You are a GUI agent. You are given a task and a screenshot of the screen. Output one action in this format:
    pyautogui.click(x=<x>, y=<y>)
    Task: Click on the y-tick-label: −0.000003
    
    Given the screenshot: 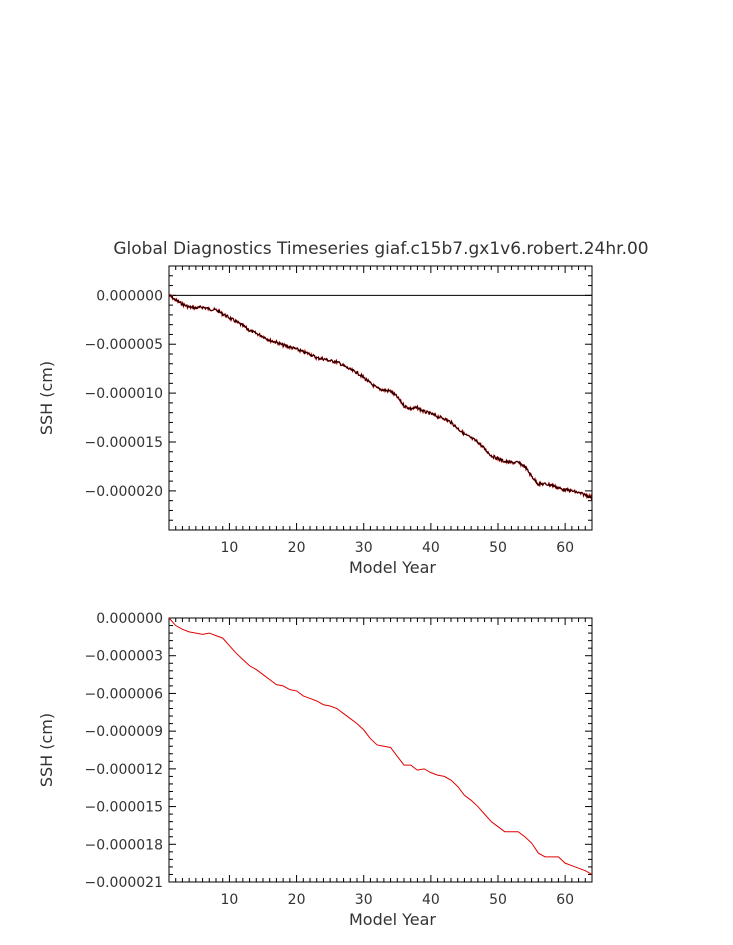 What is the action you would take?
    pyautogui.click(x=123, y=657)
    